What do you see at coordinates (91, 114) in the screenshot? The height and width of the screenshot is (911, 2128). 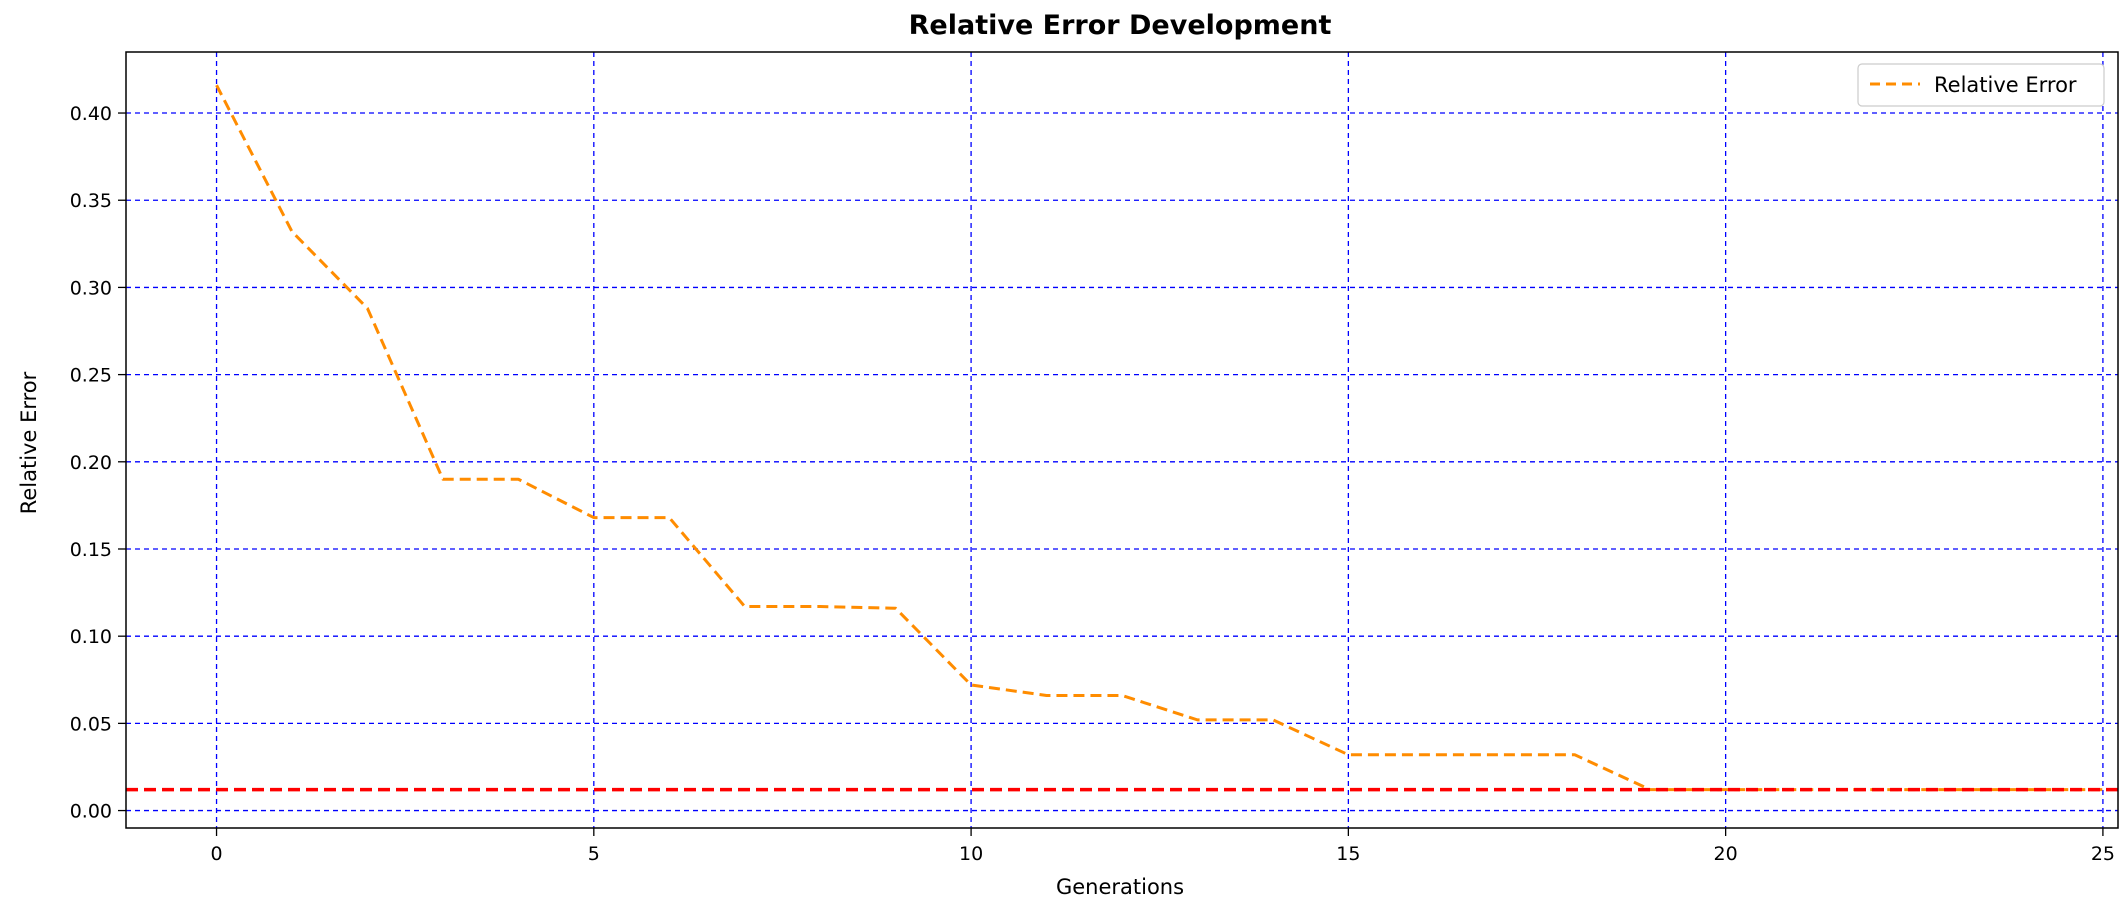 I see `y-tick-label: 0.40` at bounding box center [91, 114].